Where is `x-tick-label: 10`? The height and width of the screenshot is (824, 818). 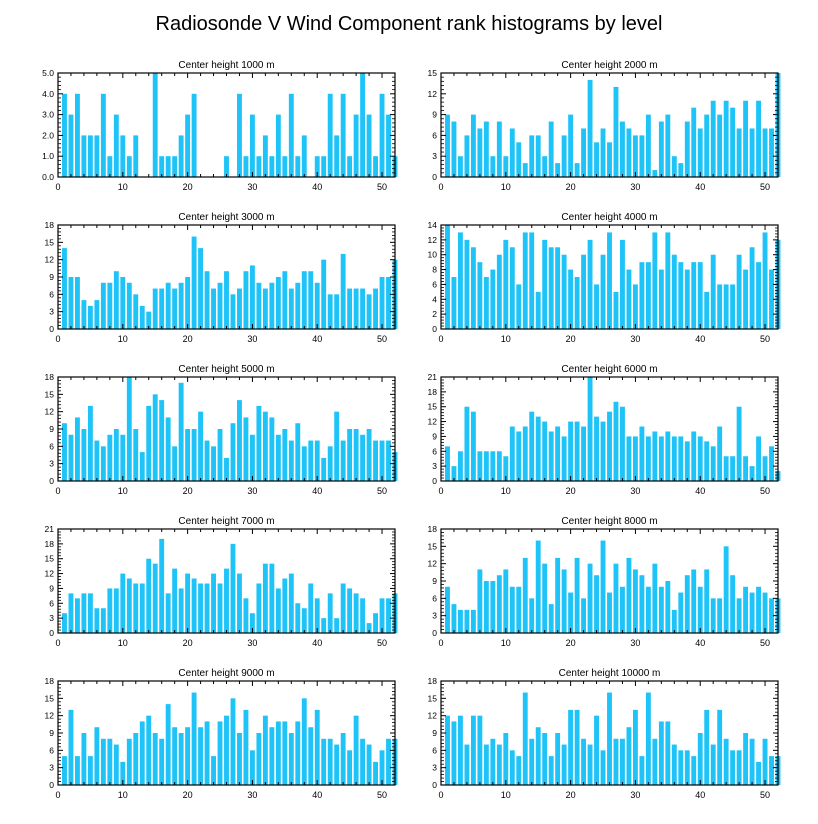 x-tick-label: 10 is located at coordinates (123, 491).